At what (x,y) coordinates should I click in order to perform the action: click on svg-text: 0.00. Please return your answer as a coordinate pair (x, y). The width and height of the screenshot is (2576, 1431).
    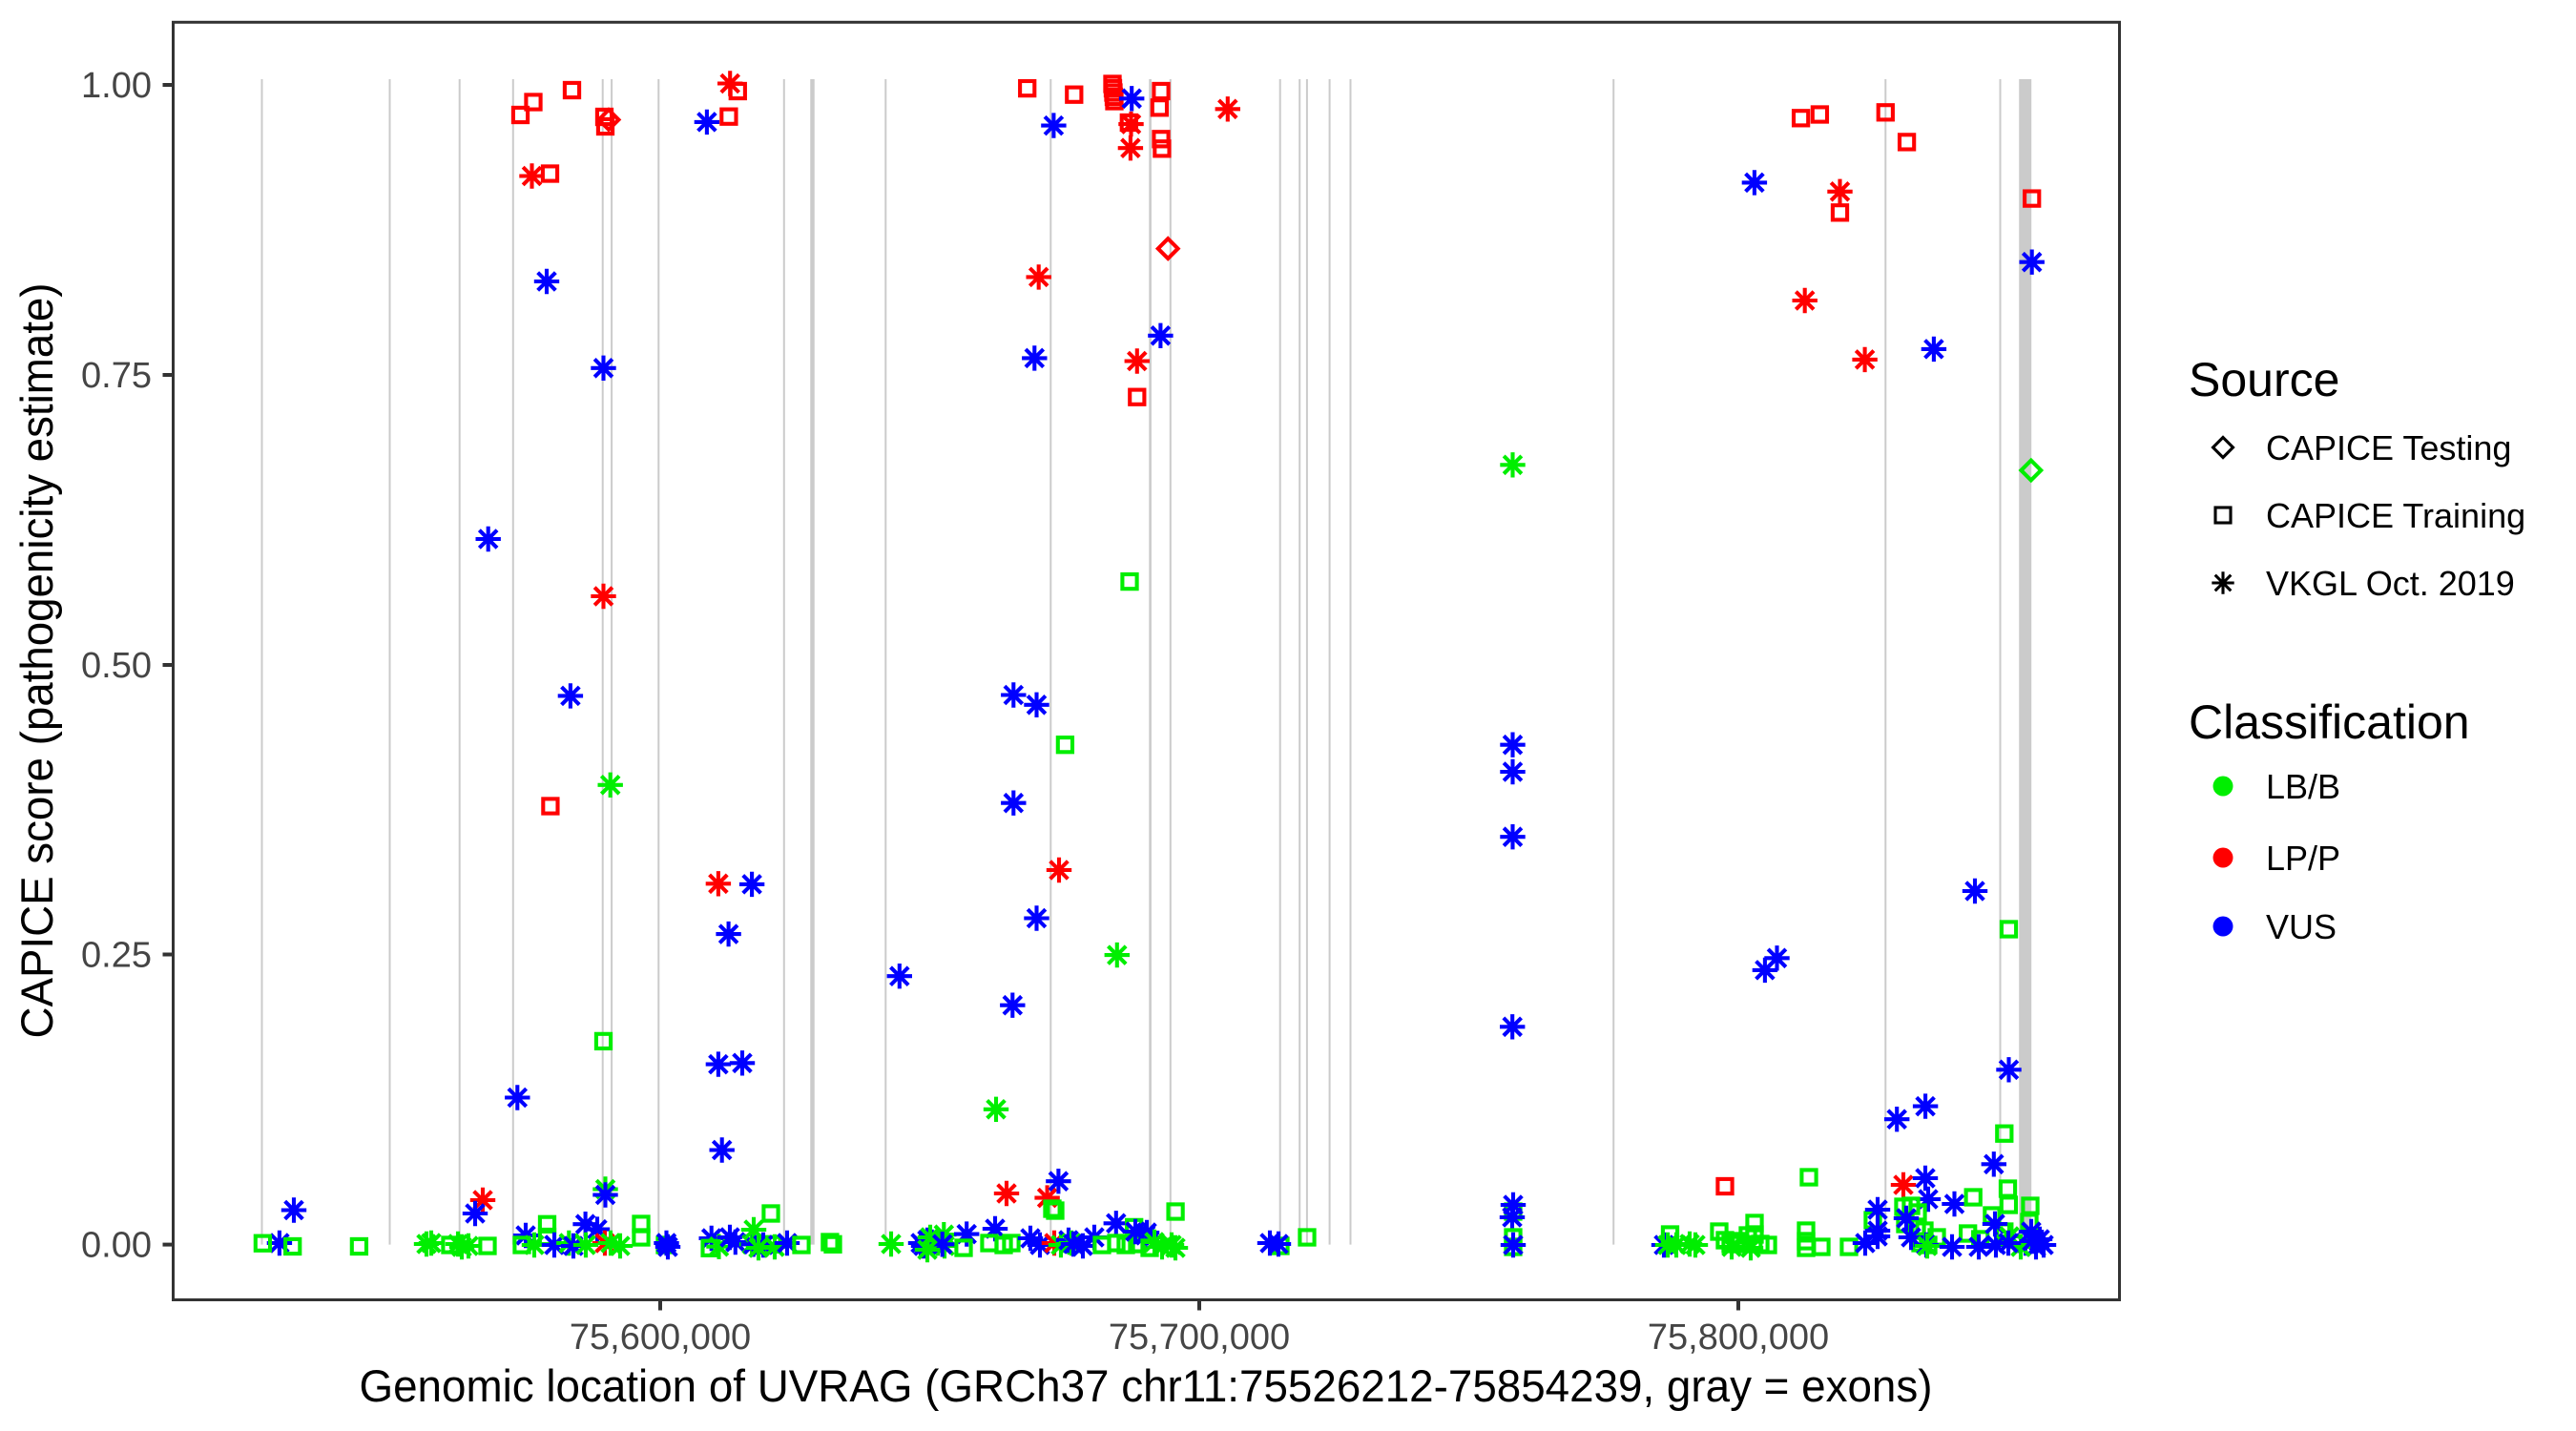
    Looking at the image, I should click on (116, 1246).